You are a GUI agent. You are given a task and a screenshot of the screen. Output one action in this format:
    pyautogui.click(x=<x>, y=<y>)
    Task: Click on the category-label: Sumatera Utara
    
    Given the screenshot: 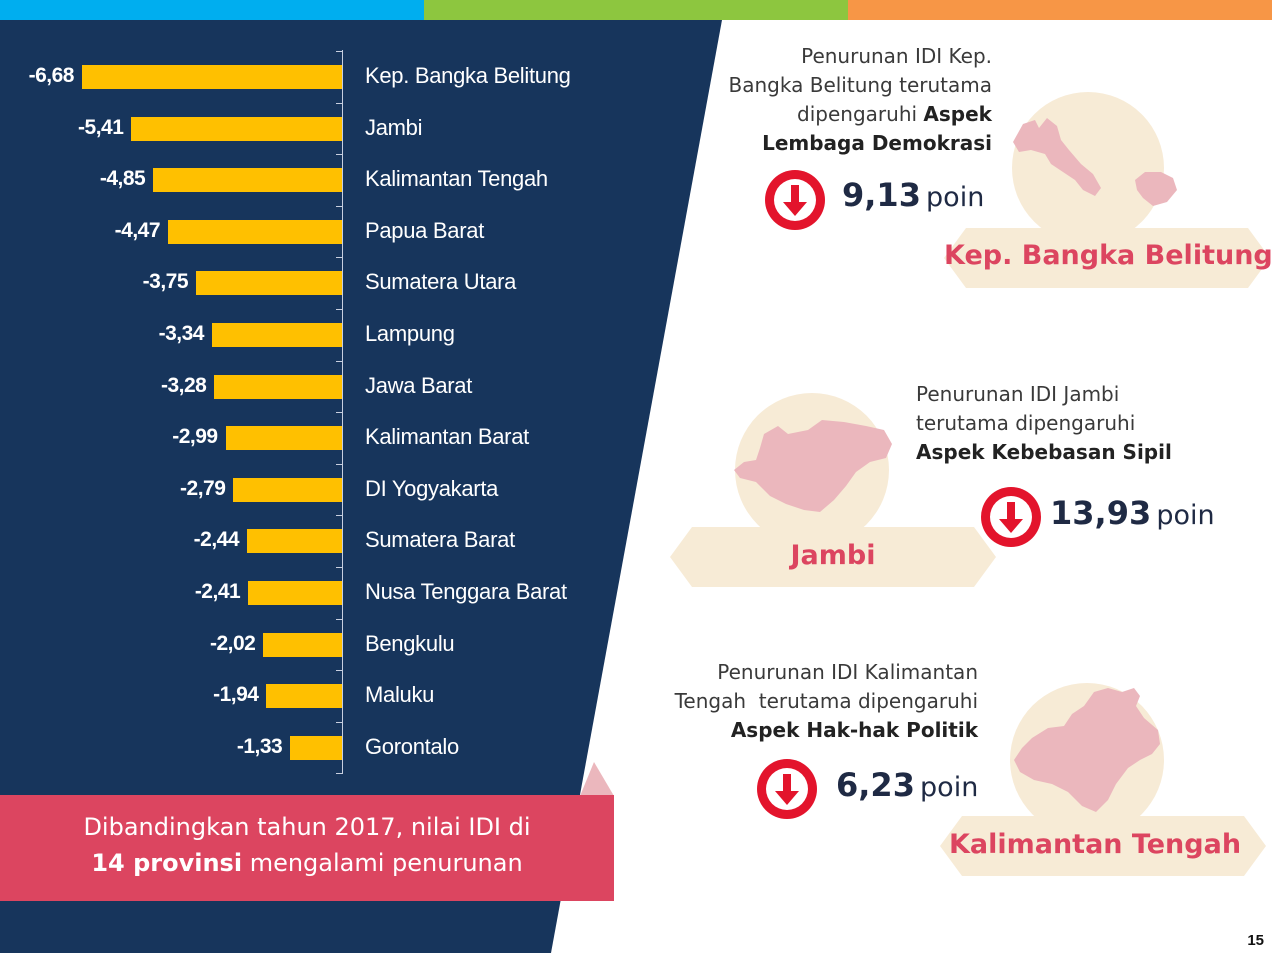 What is the action you would take?
    pyautogui.click(x=441, y=282)
    